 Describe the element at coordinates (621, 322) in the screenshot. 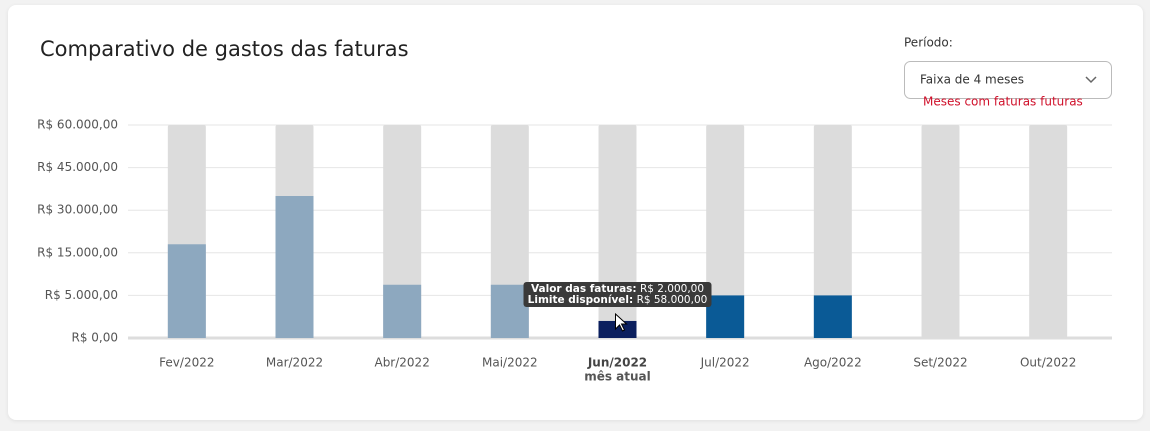

I see `cursor` at that location.